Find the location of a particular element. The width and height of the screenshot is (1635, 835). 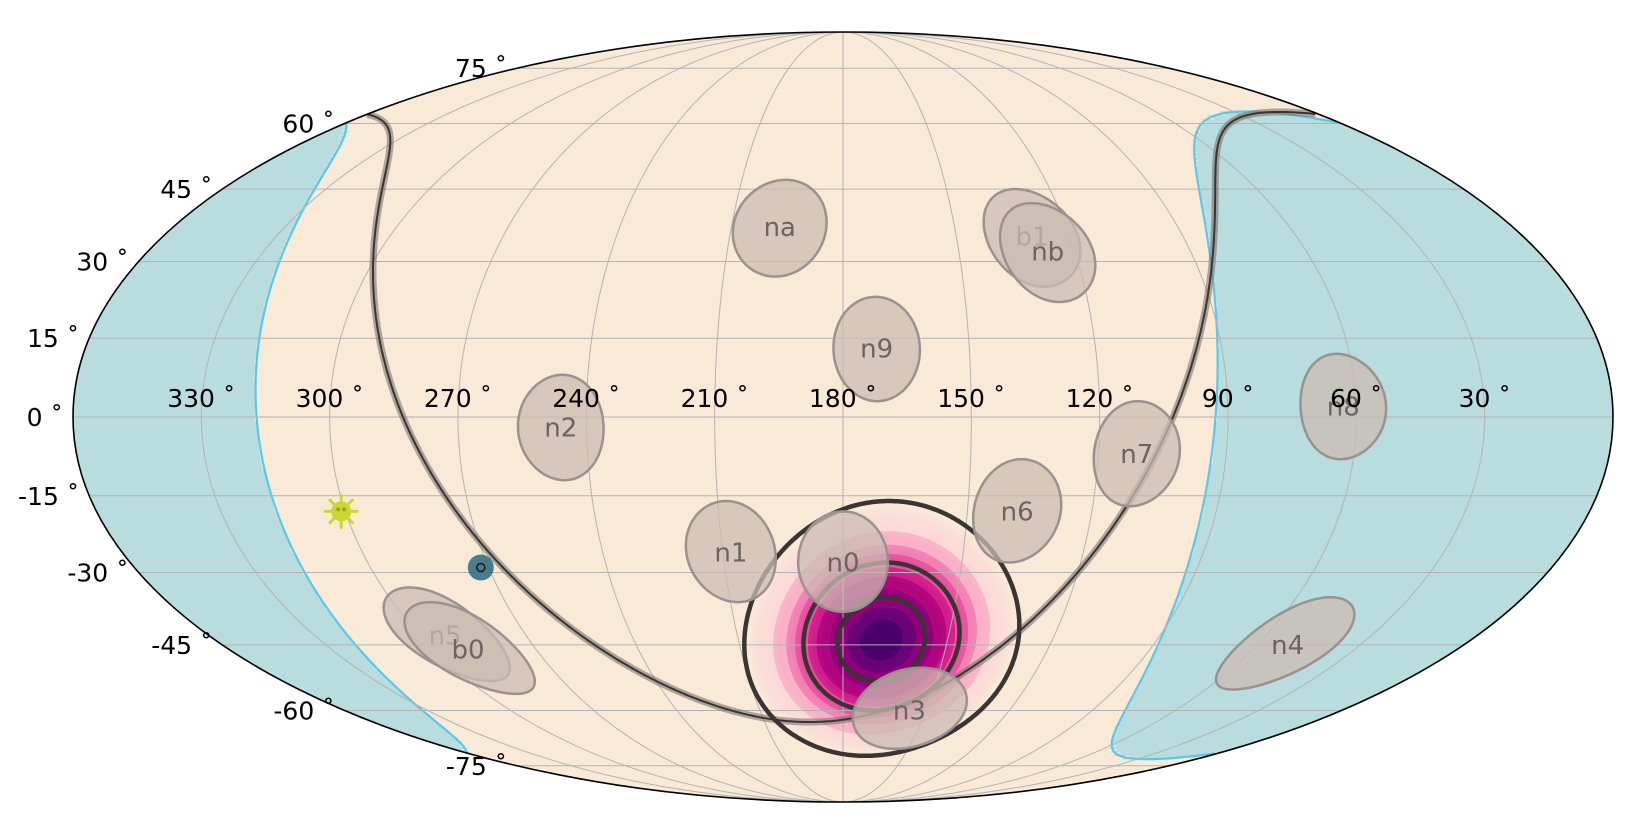

detector-n7: n7 is located at coordinates (1137, 453).